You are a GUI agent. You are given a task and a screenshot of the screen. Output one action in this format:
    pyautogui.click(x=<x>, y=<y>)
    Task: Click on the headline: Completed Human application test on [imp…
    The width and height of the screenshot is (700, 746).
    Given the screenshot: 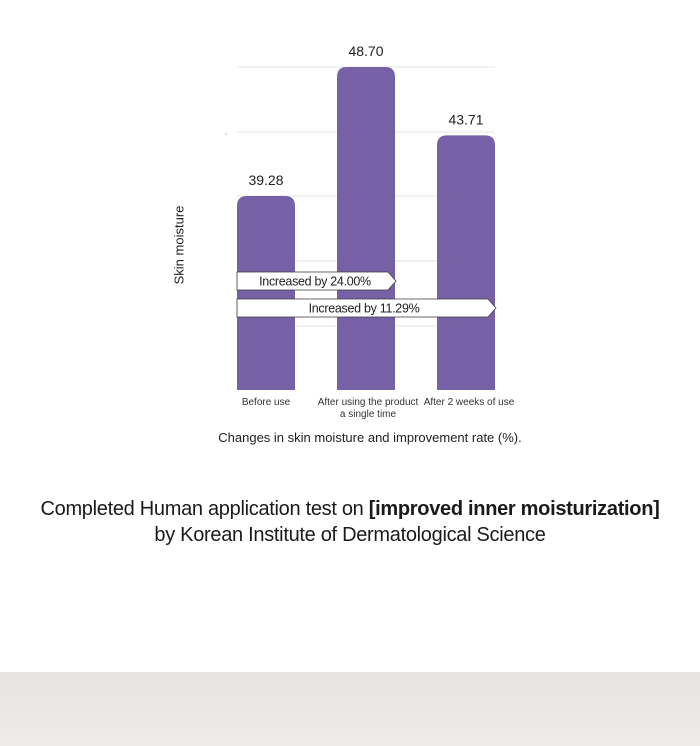 What is the action you would take?
    pyautogui.click(x=350, y=522)
    